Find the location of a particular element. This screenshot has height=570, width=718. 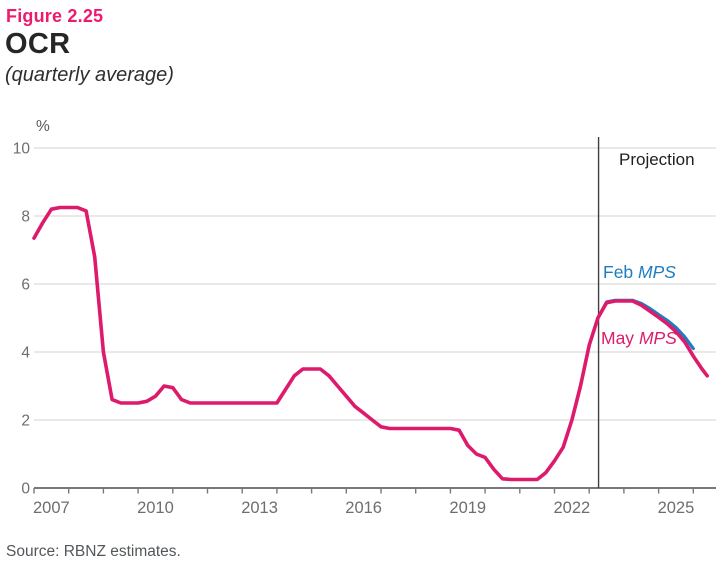

page-title: OCR is located at coordinates (38, 44).